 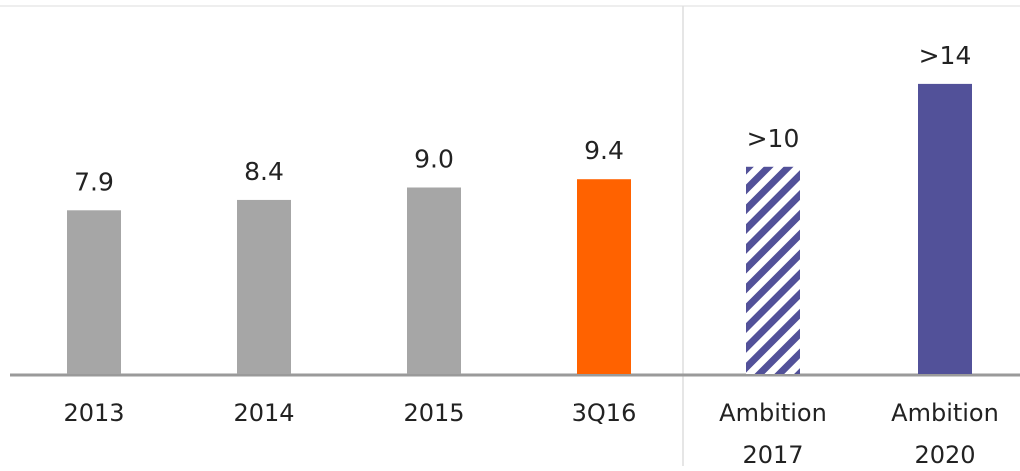 What do you see at coordinates (264, 171) in the screenshot?
I see `value-label: 8.4` at bounding box center [264, 171].